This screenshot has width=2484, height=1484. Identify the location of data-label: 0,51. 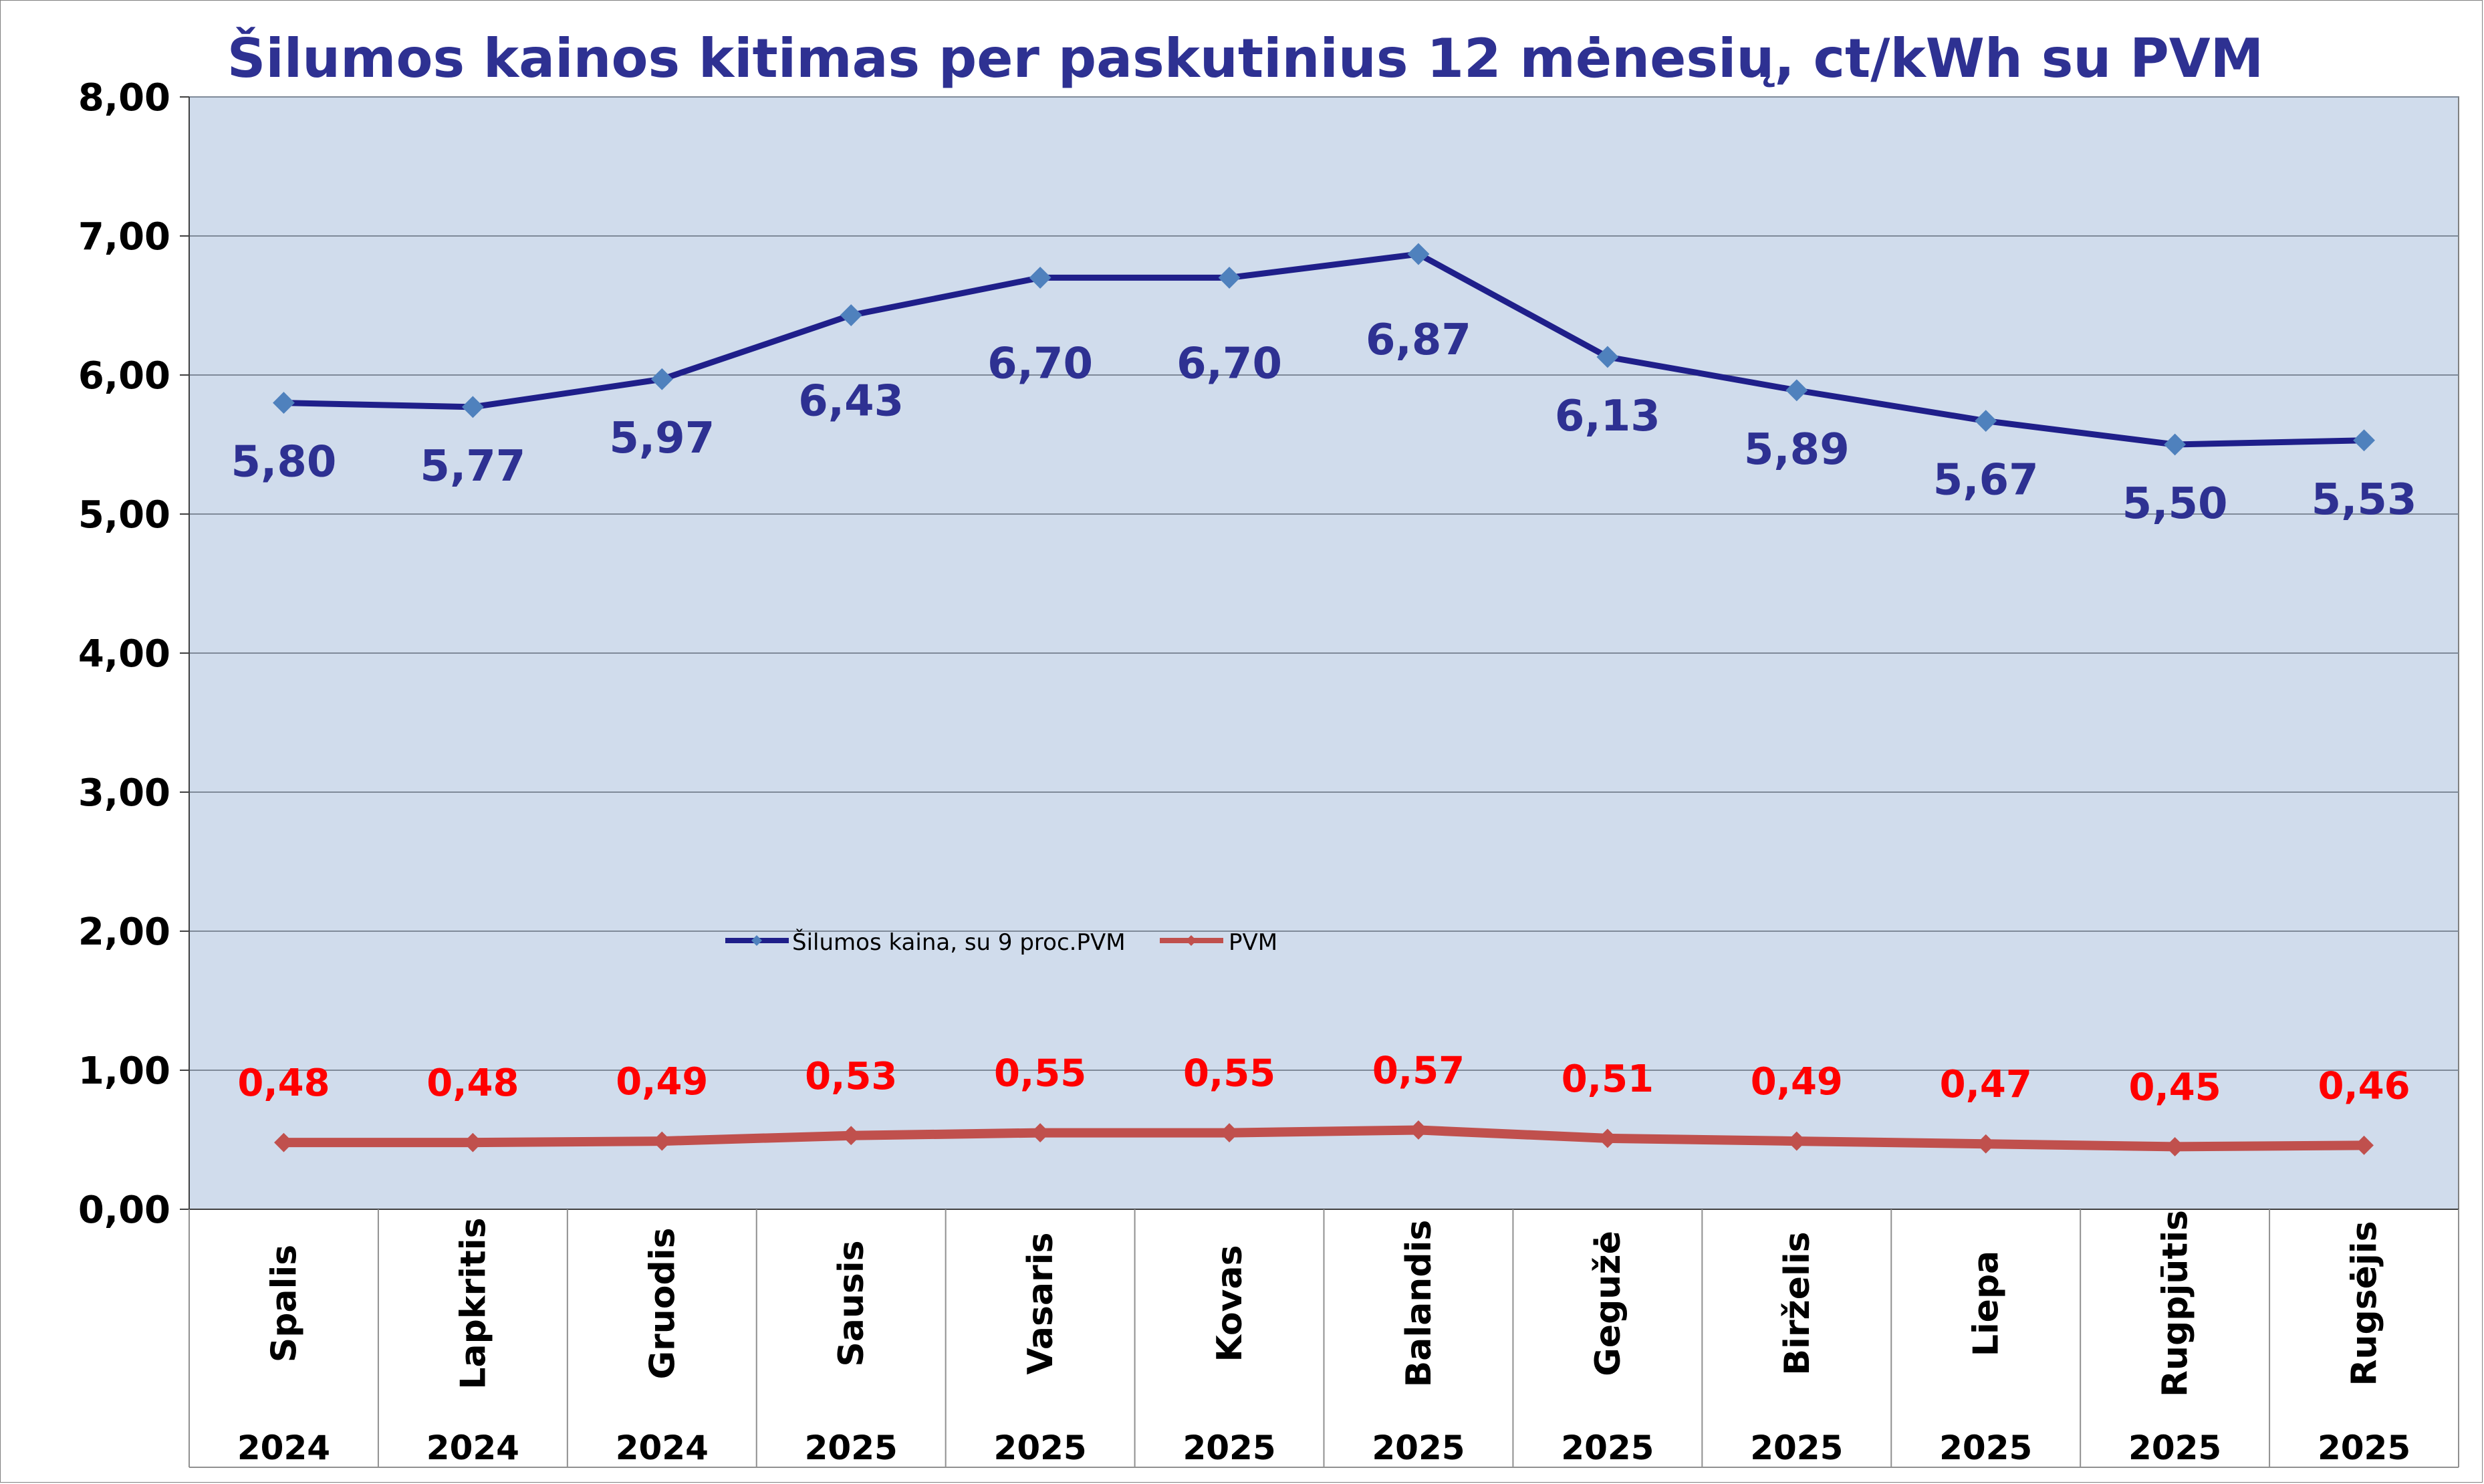
(1608, 1079).